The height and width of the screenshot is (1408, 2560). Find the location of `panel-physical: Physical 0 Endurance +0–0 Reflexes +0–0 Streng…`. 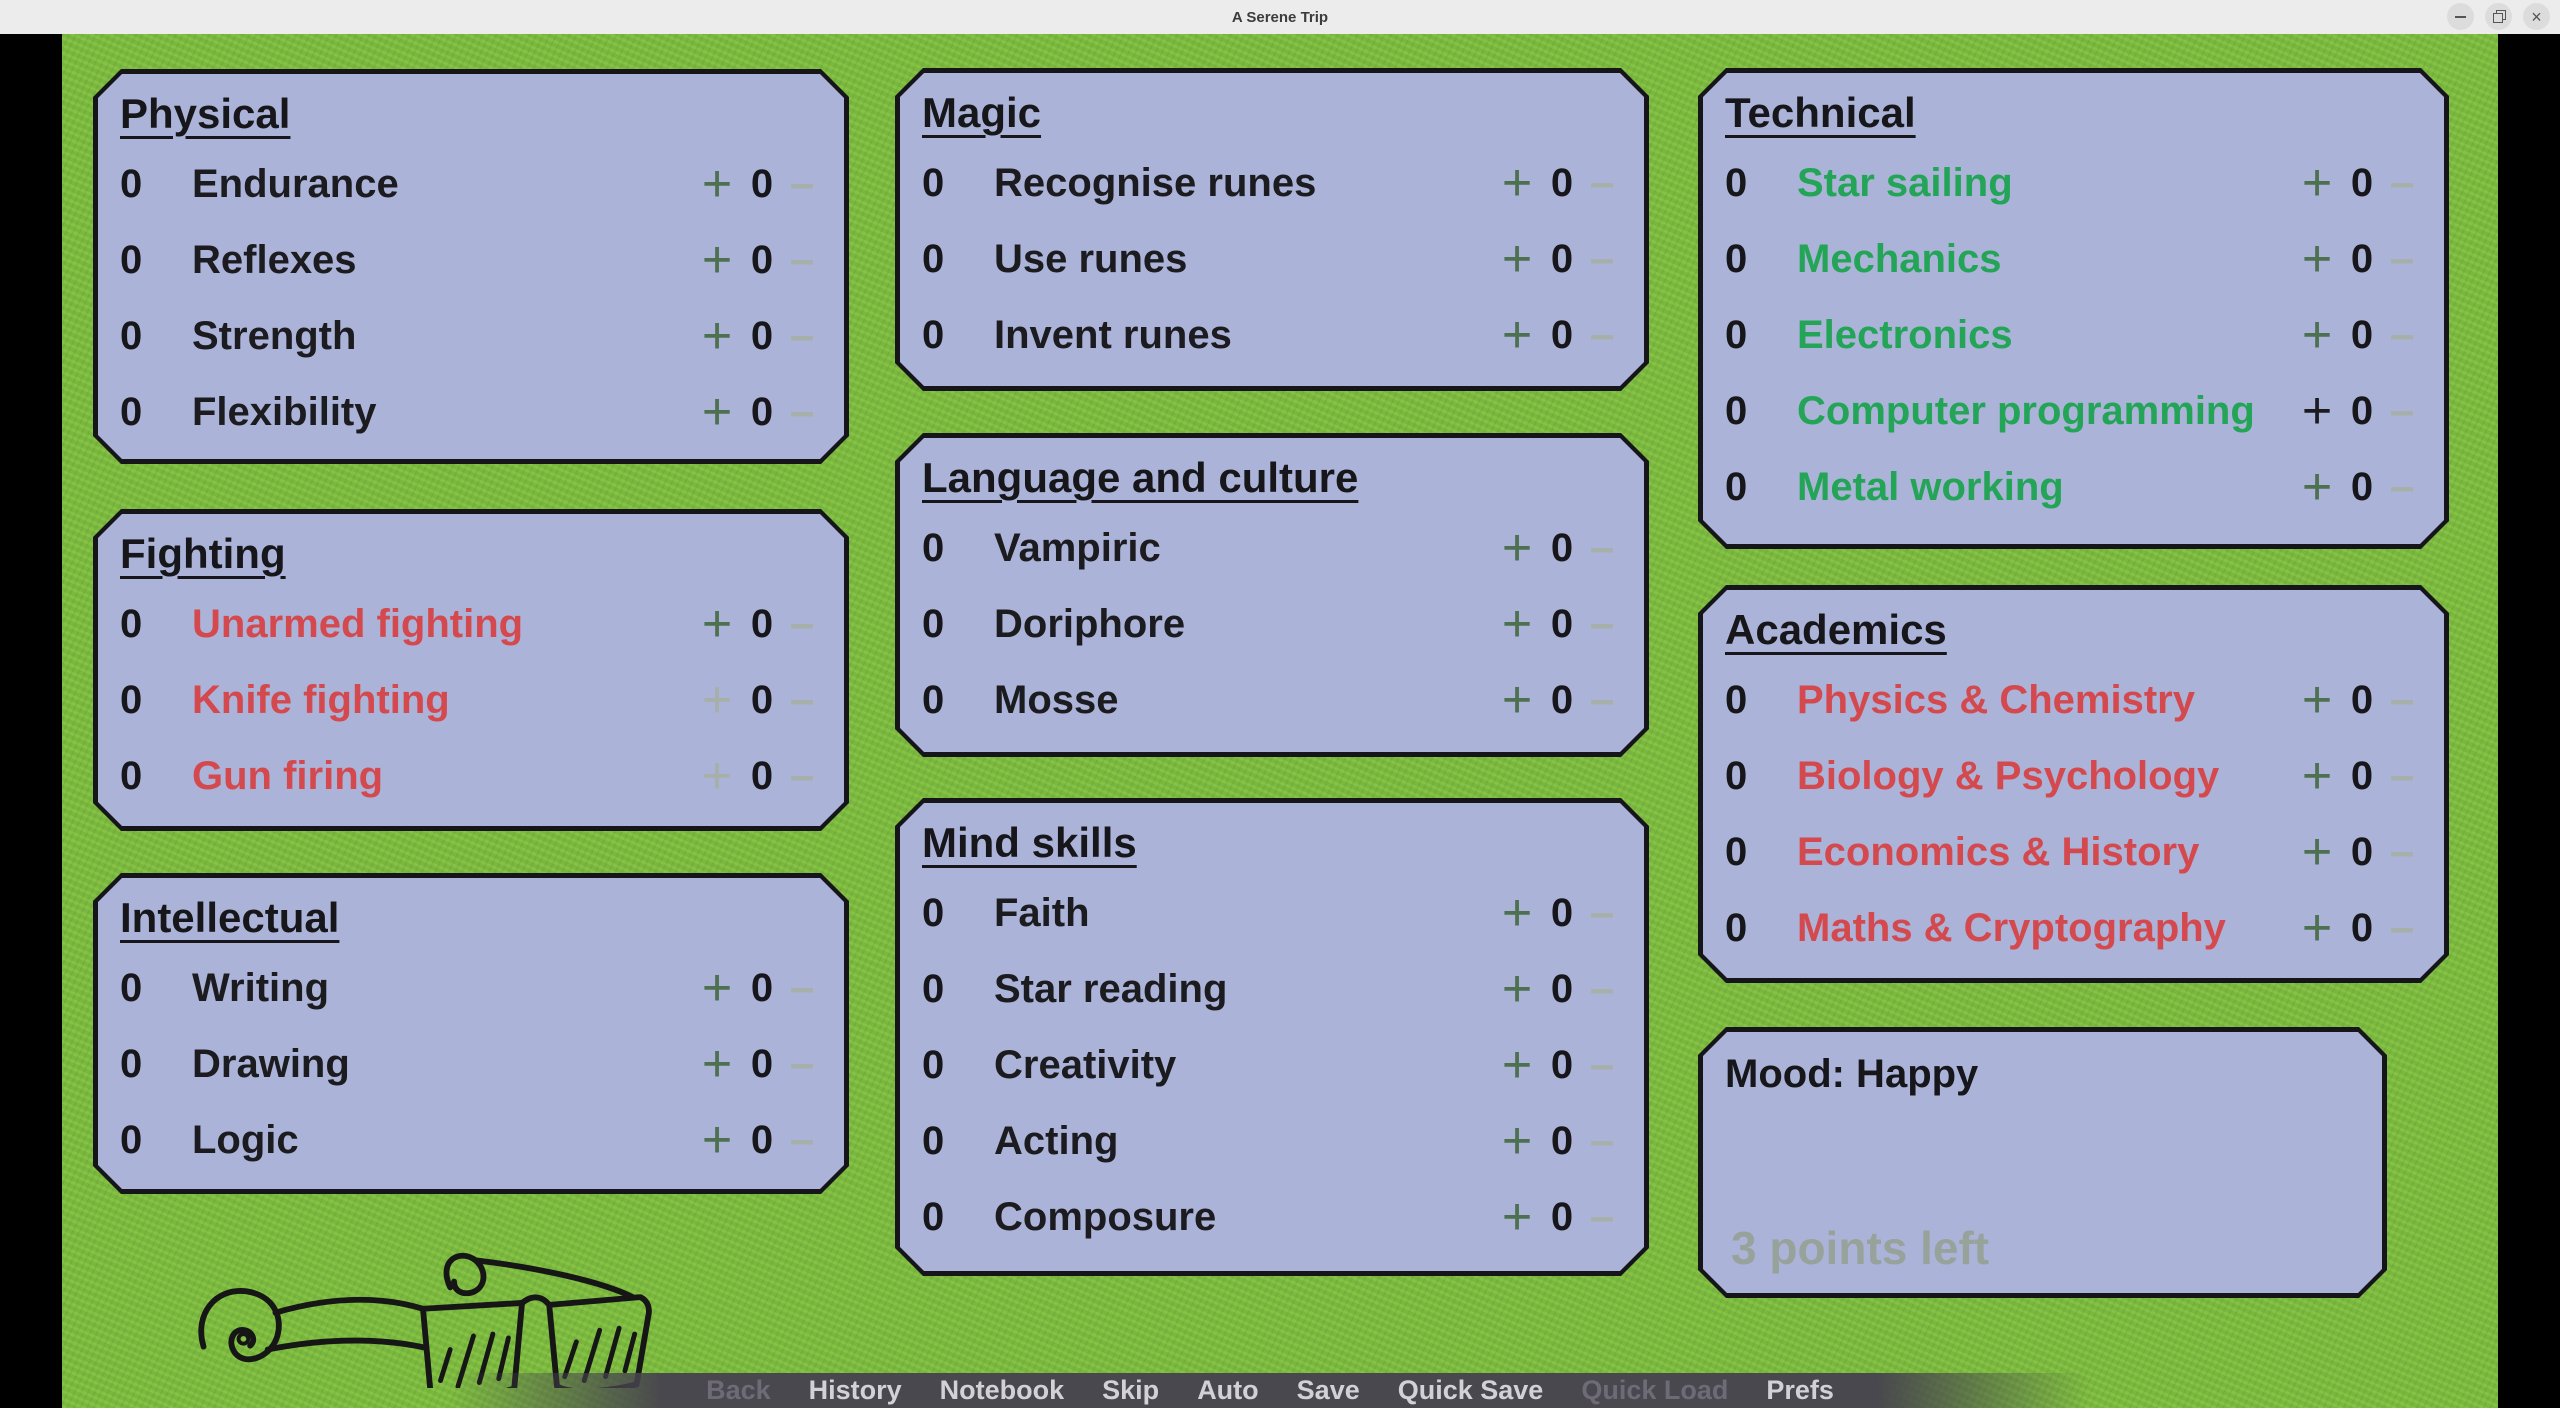

panel-physical: Physical 0 Endurance +0–0 Reflexes +0–0 Streng… is located at coordinates (471, 266).